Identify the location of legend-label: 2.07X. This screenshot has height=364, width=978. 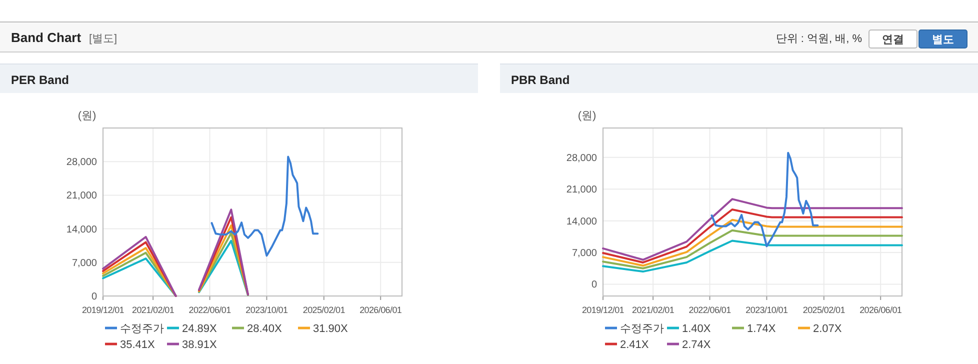
(827, 329).